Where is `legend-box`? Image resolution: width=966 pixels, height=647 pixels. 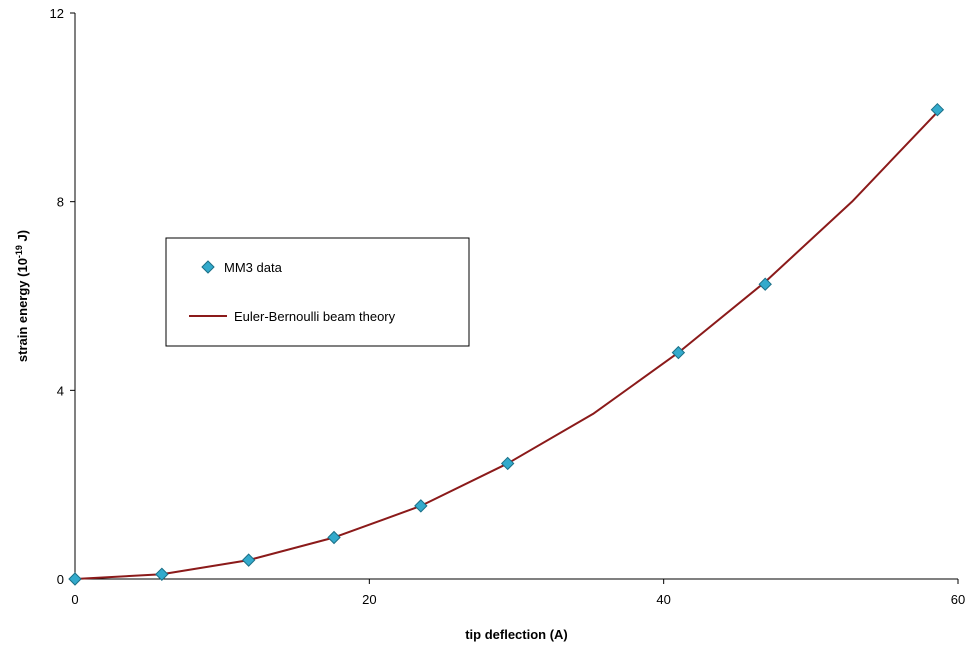
legend-box is located at coordinates (317, 292).